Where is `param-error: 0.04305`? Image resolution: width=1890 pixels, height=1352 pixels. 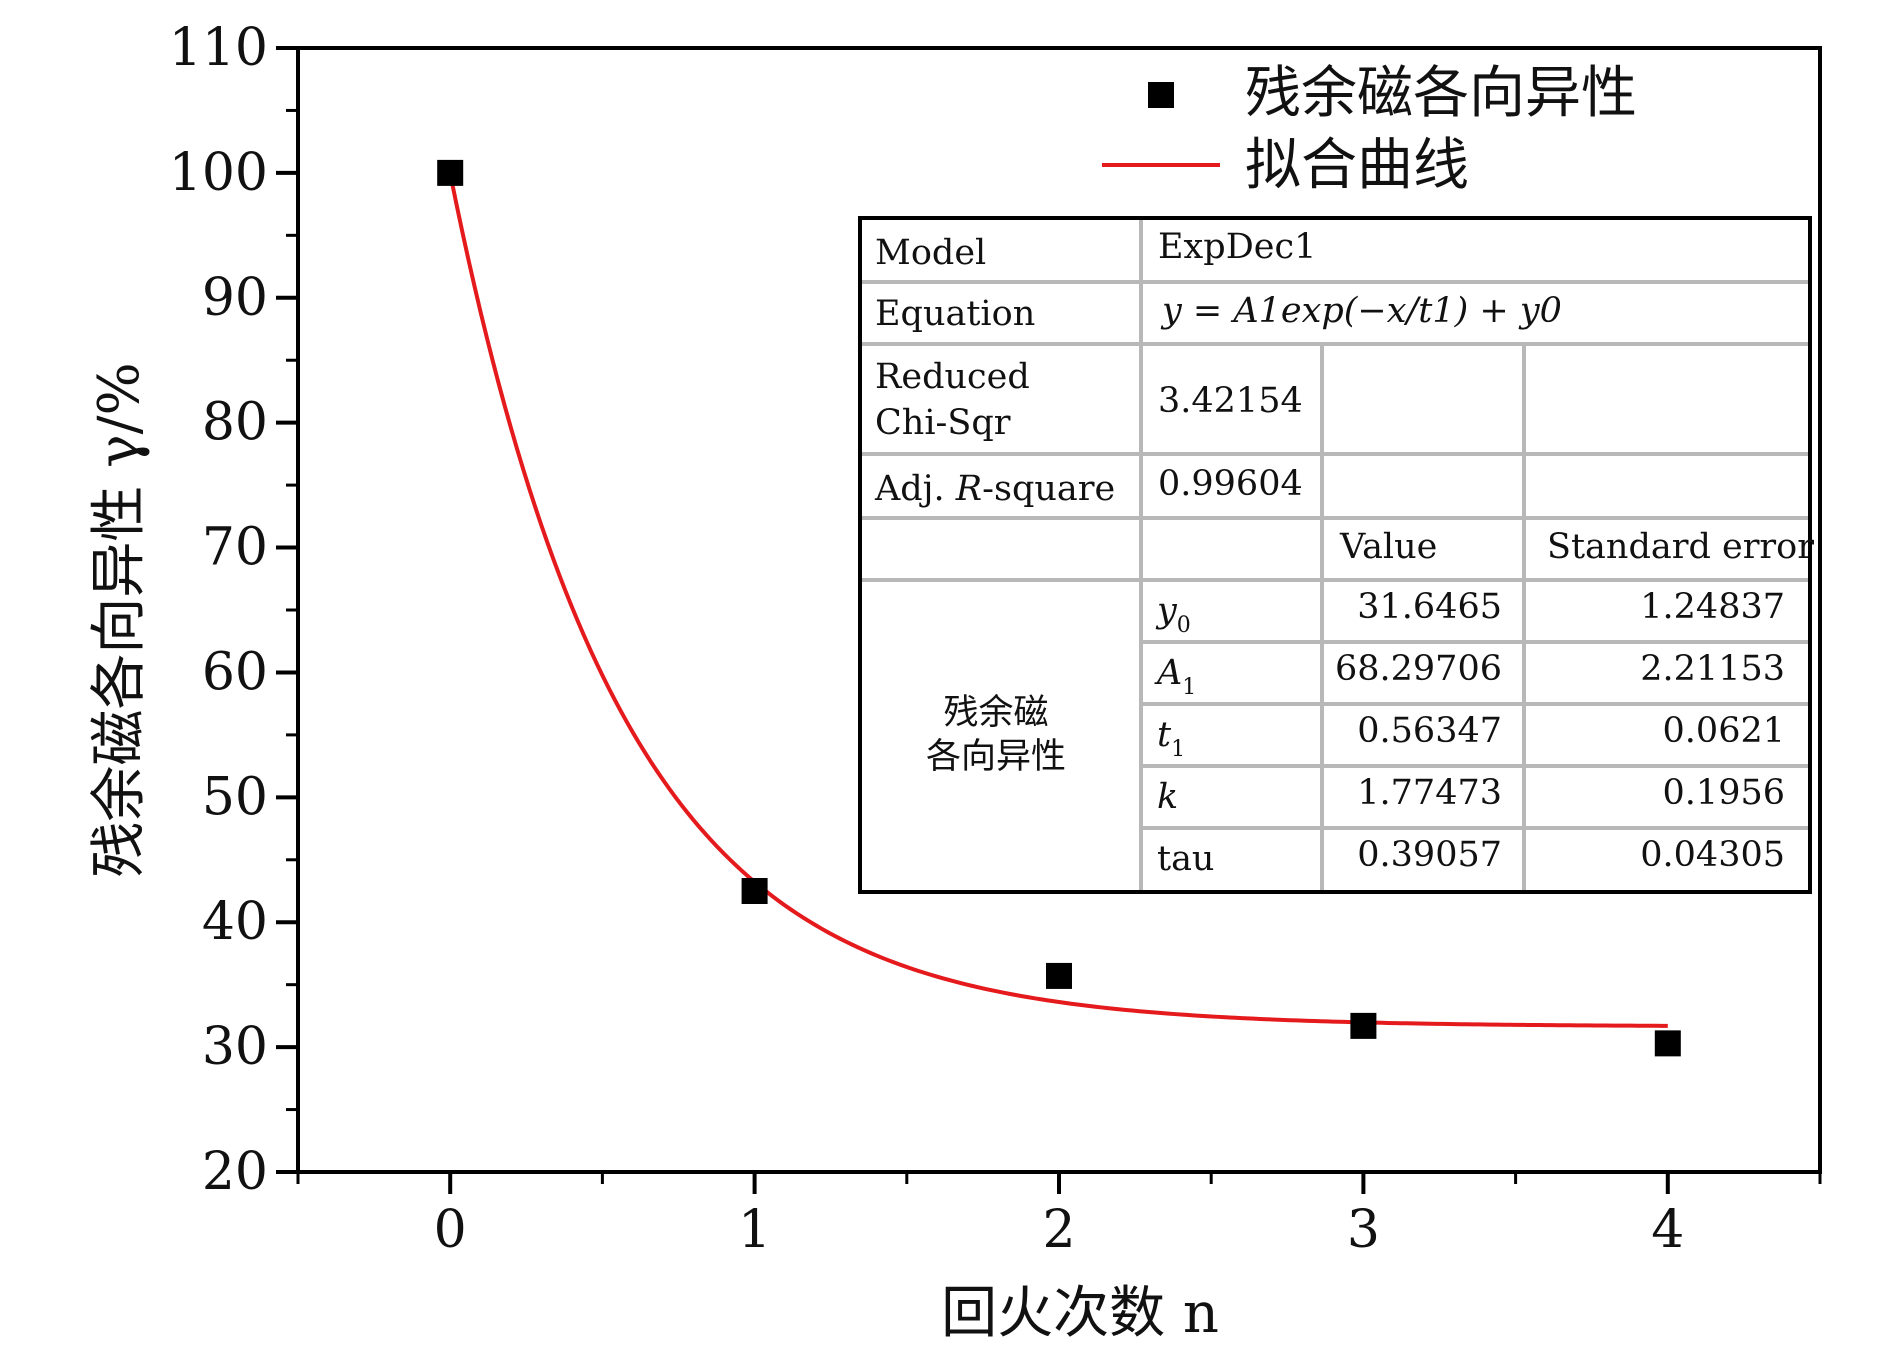 param-error: 0.04305 is located at coordinates (1712, 855).